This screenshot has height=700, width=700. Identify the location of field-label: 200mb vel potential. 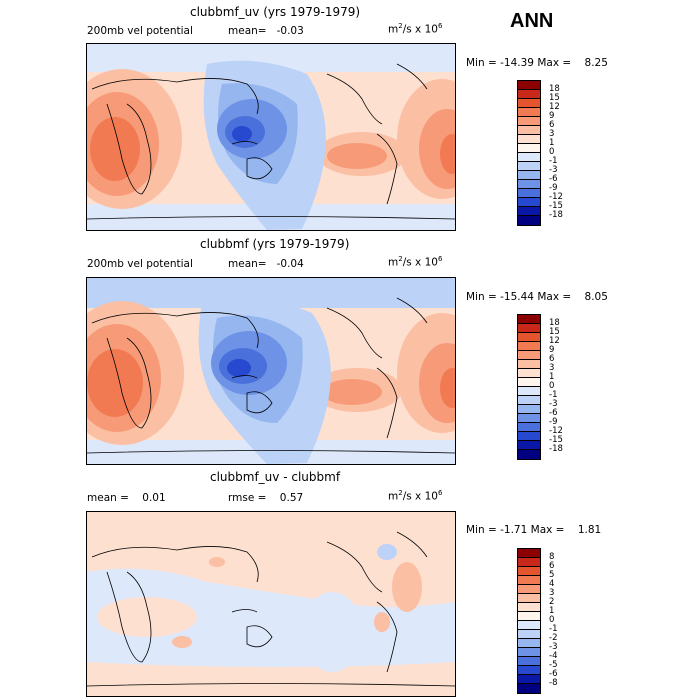
(140, 264).